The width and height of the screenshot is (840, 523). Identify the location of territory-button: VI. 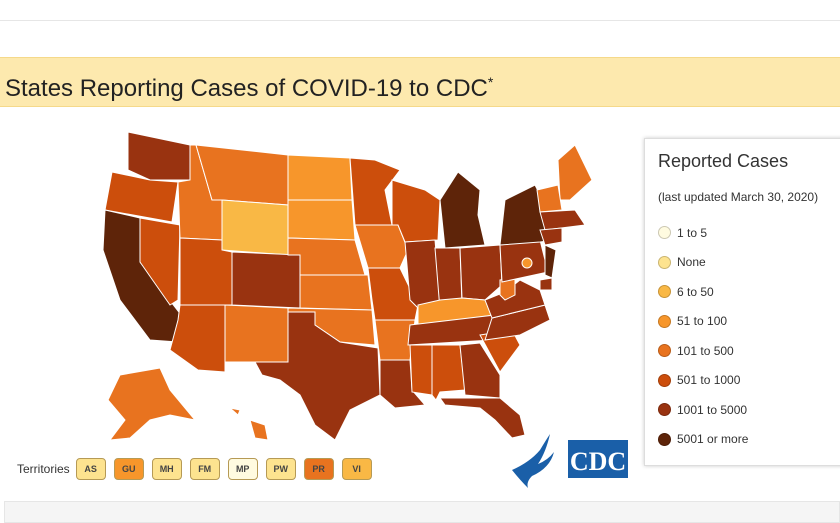
(356, 469).